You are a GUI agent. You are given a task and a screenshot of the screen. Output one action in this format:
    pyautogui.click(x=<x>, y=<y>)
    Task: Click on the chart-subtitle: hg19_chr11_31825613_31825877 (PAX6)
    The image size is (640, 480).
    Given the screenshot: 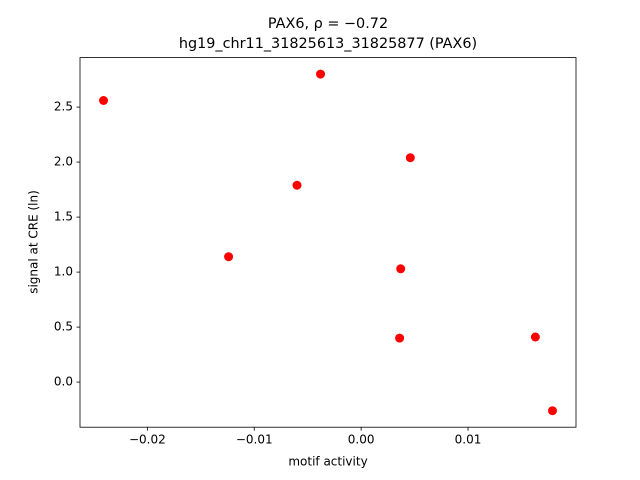 What is the action you would take?
    pyautogui.click(x=328, y=44)
    